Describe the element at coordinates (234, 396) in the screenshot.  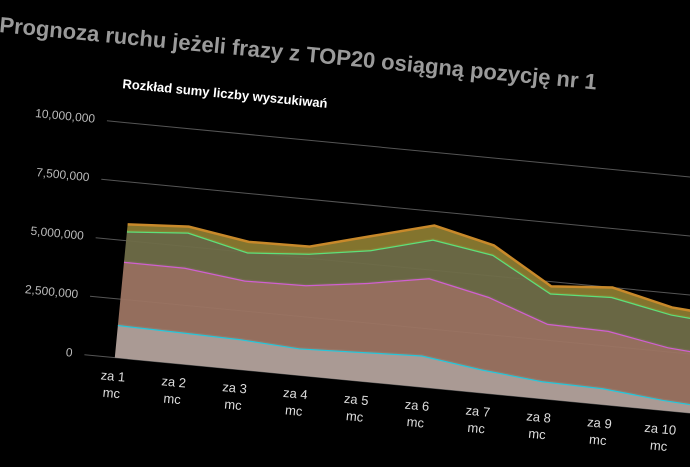
I see `x-tick-label: za 3 mc` at that location.